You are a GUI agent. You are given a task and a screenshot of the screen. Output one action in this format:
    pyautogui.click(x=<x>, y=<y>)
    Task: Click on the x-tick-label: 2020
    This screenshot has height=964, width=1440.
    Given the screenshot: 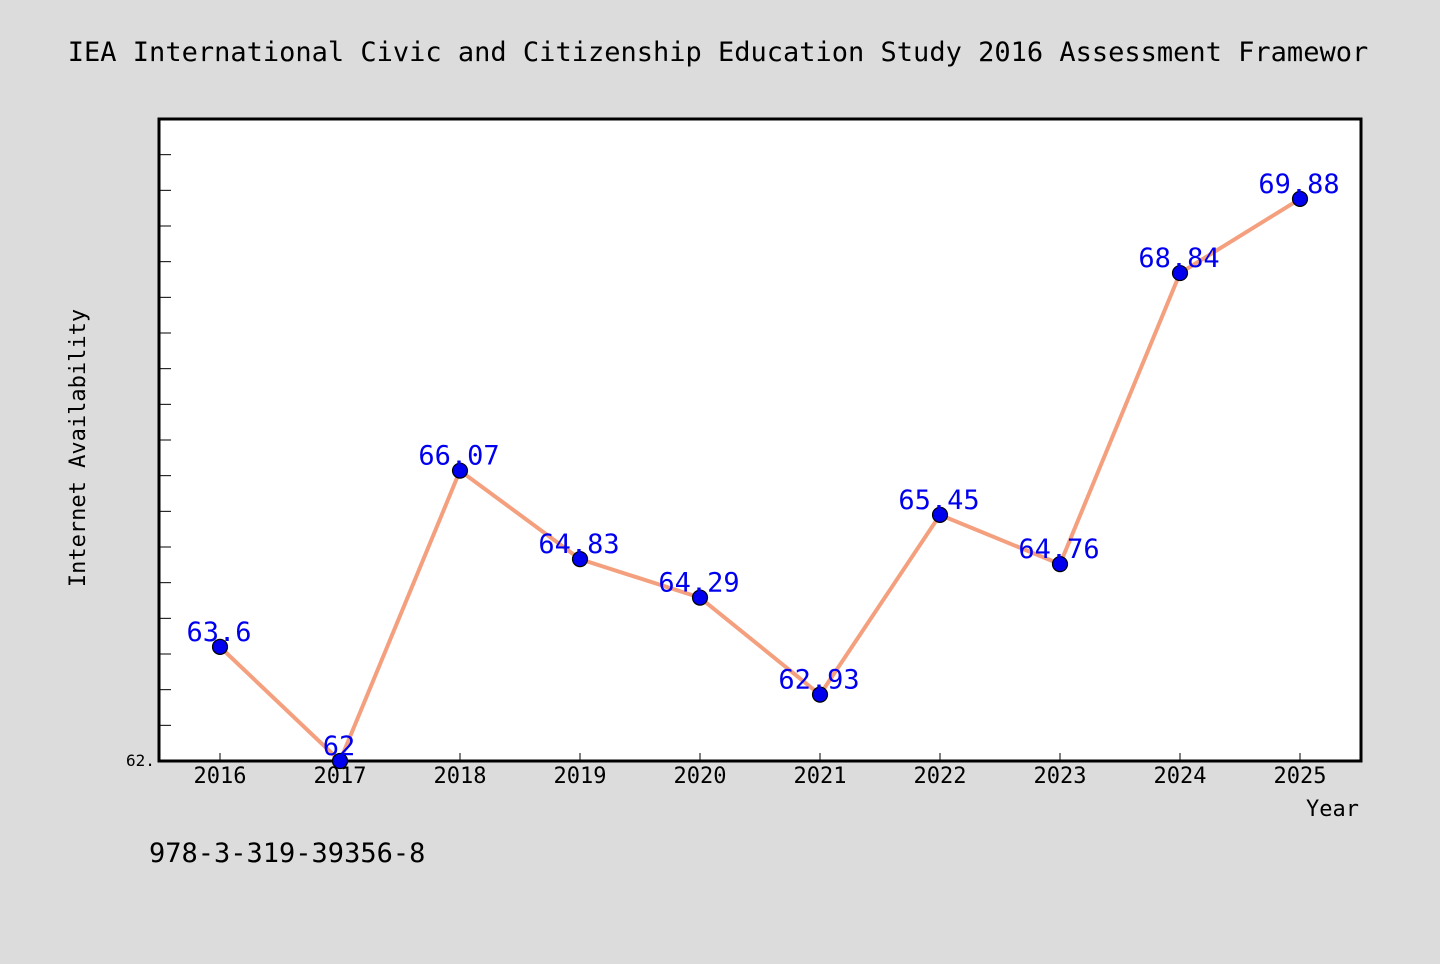 What is the action you would take?
    pyautogui.click(x=700, y=776)
    